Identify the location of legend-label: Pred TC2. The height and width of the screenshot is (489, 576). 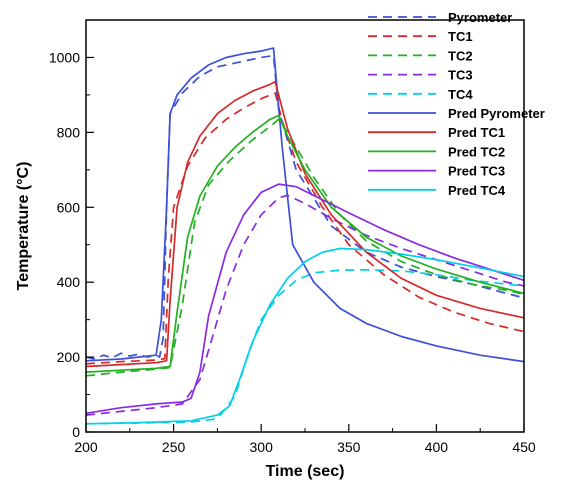
(476, 151).